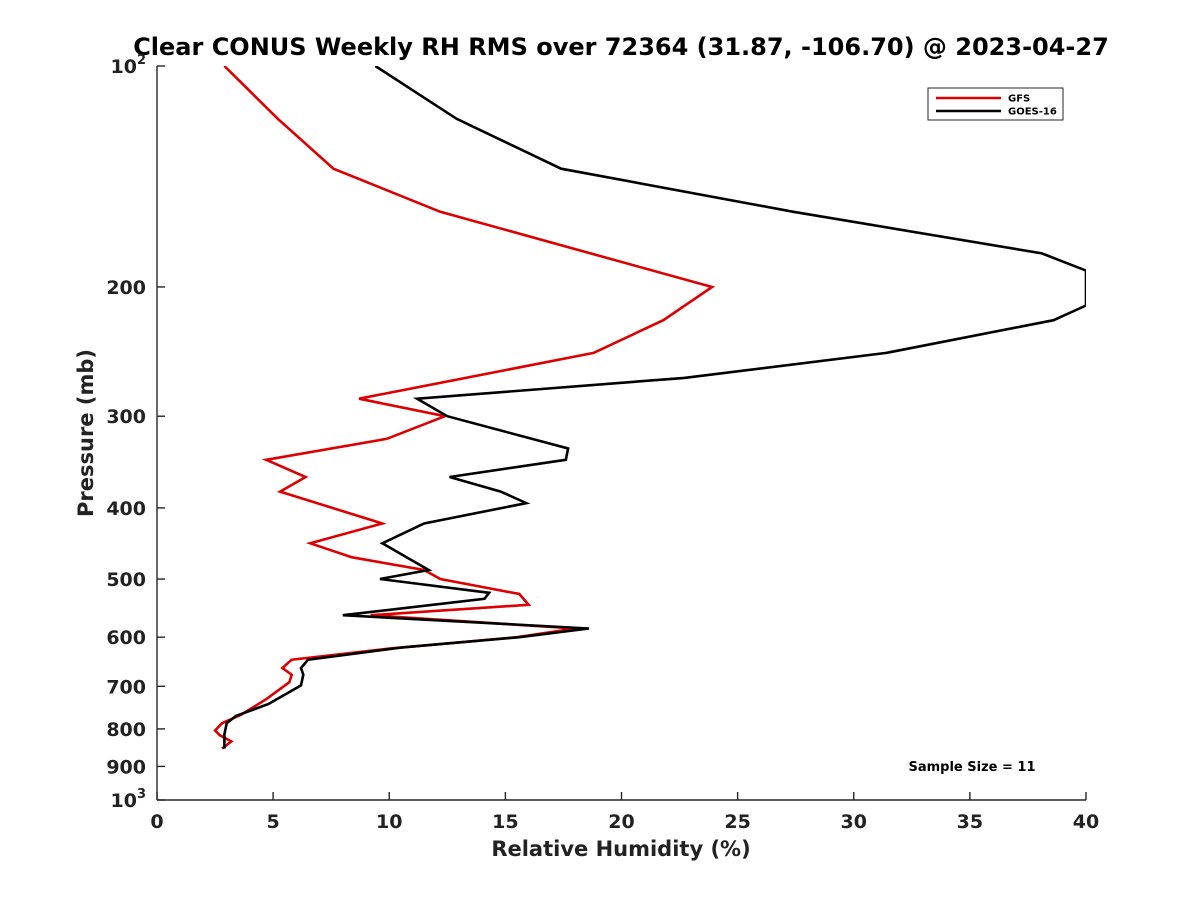 This screenshot has width=1200, height=900. What do you see at coordinates (1086, 822) in the screenshot?
I see `x-tick-label: 40` at bounding box center [1086, 822].